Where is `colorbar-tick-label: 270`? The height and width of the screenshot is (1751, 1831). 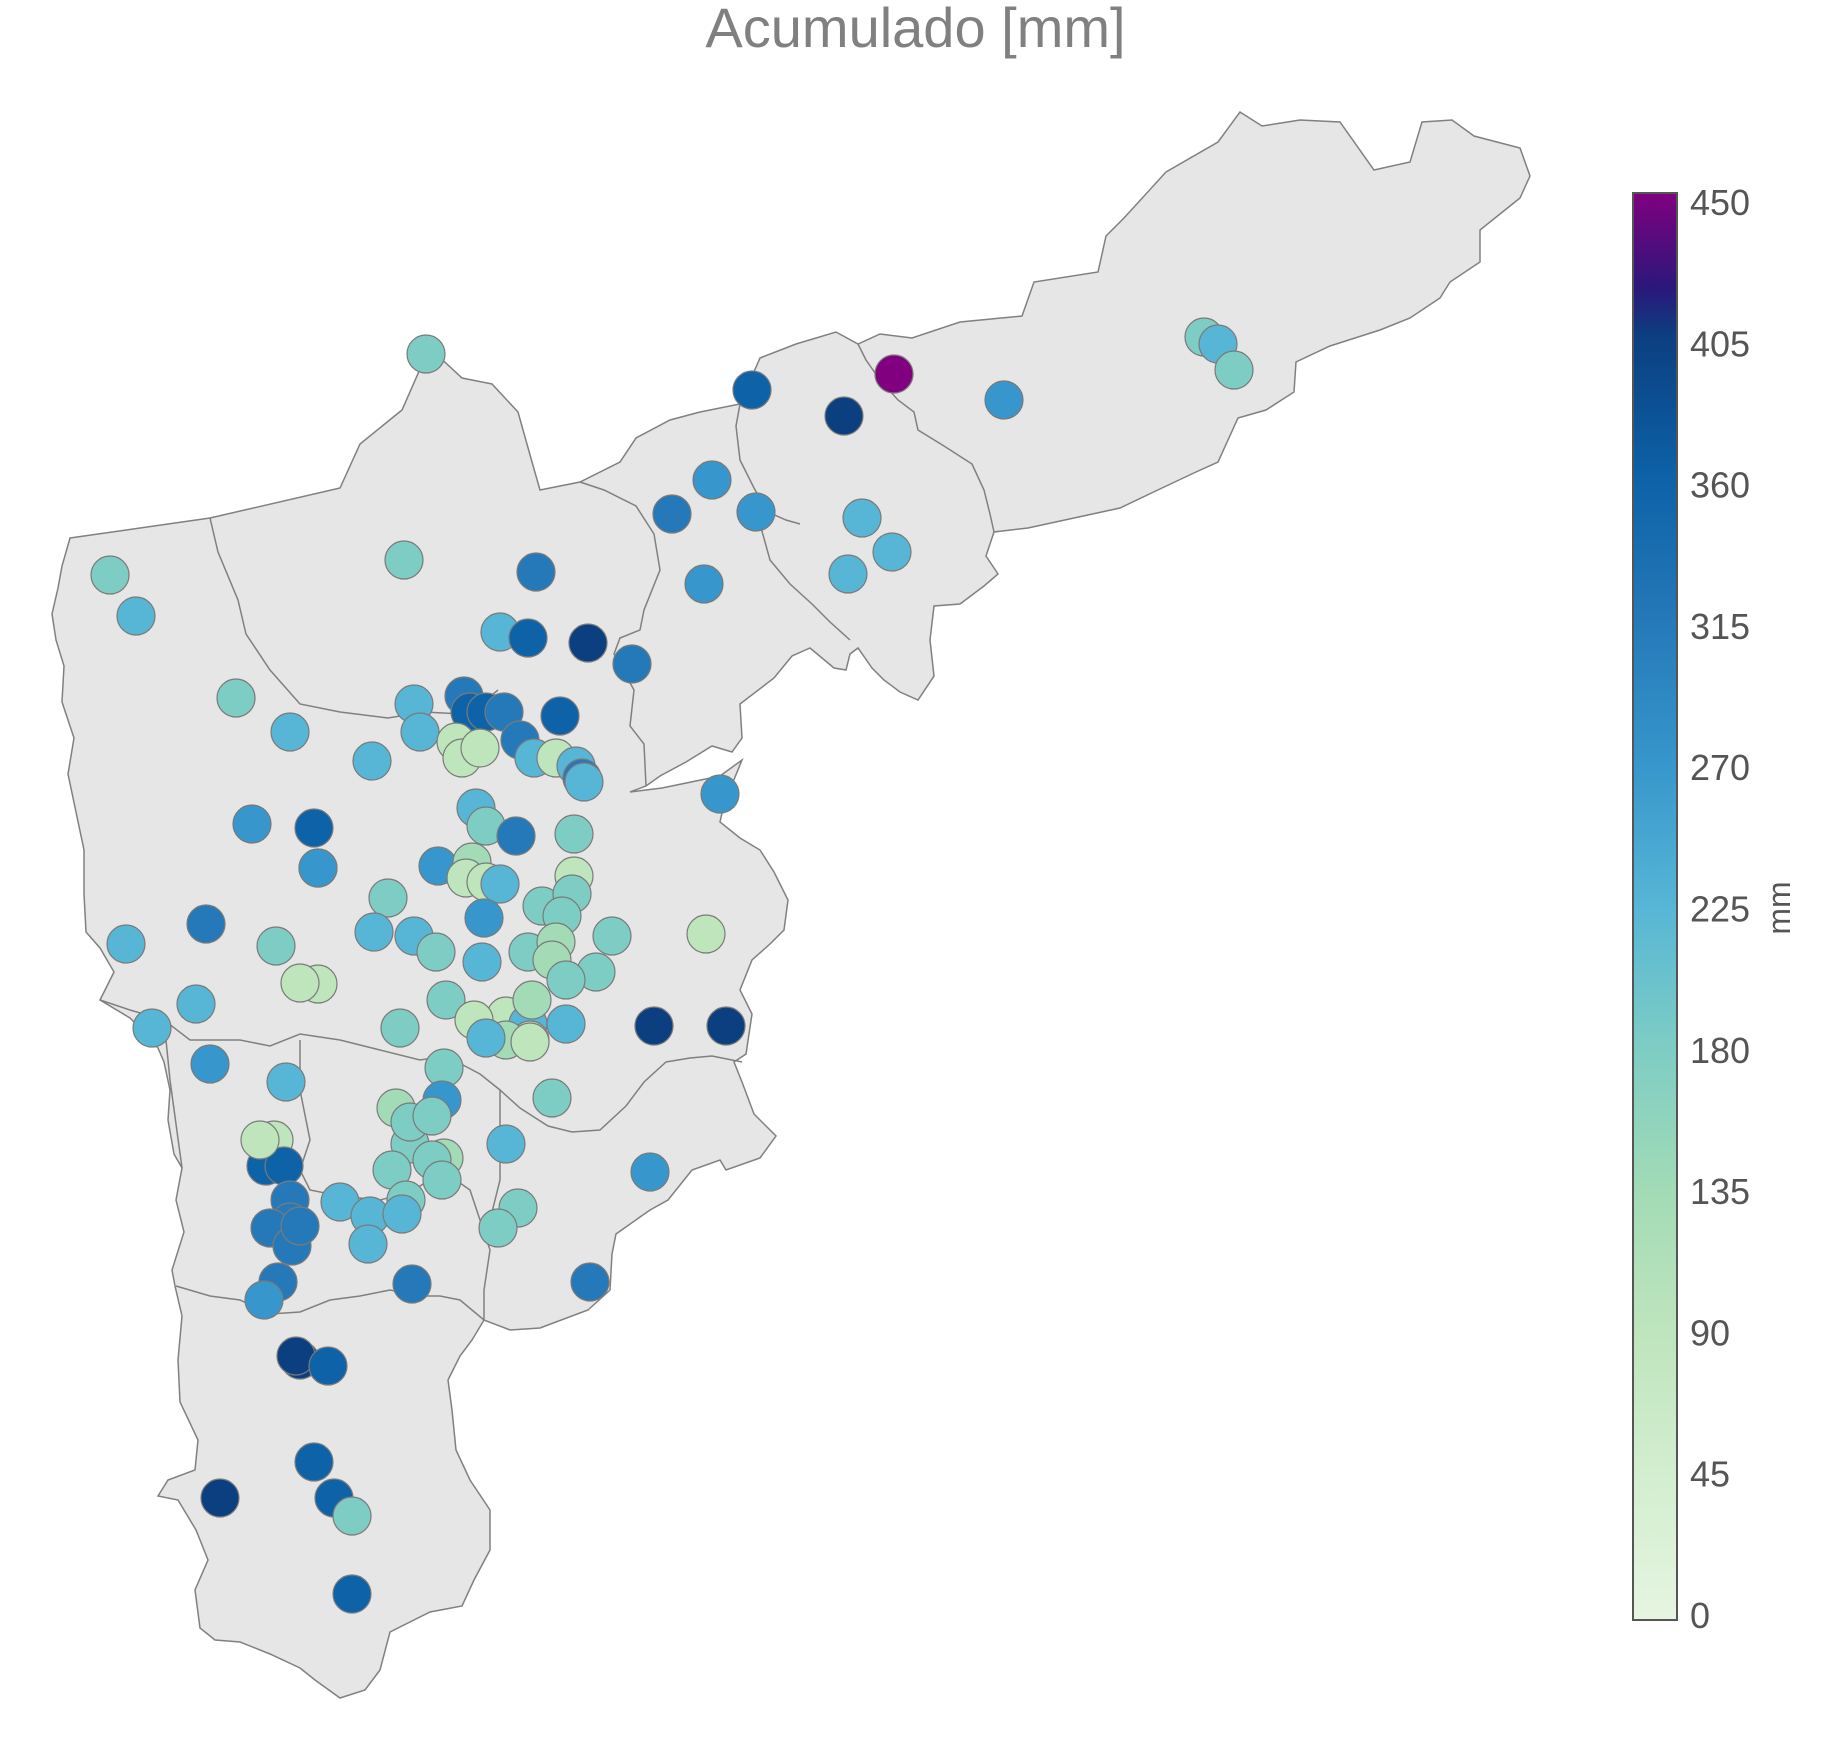 colorbar-tick-label: 270 is located at coordinates (1720, 767).